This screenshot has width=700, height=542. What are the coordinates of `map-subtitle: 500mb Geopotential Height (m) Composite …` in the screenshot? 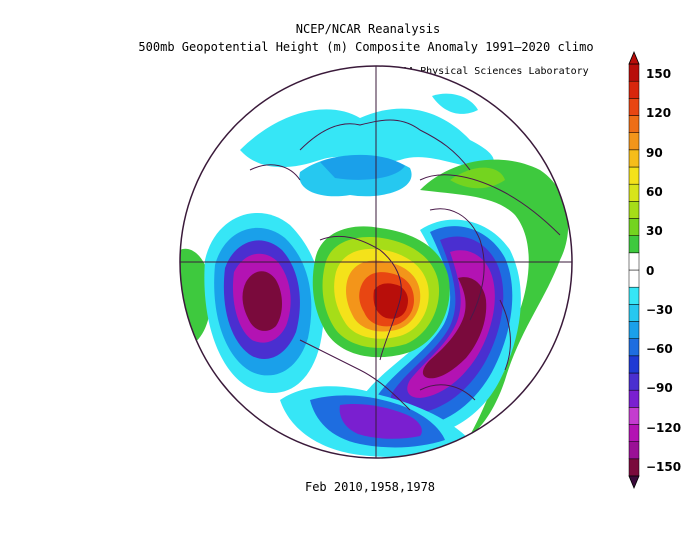 It's located at (366, 47).